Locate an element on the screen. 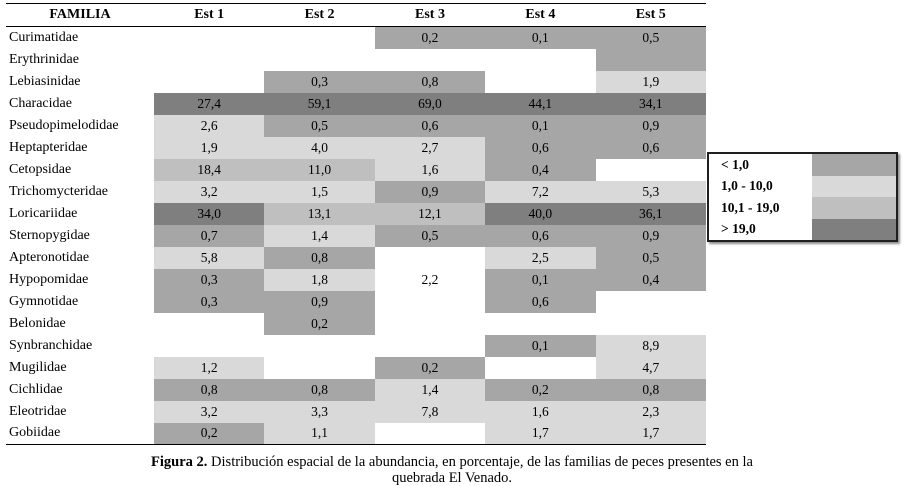 The width and height of the screenshot is (904, 486). column-header-familia: FAMILIA is located at coordinates (80, 15).